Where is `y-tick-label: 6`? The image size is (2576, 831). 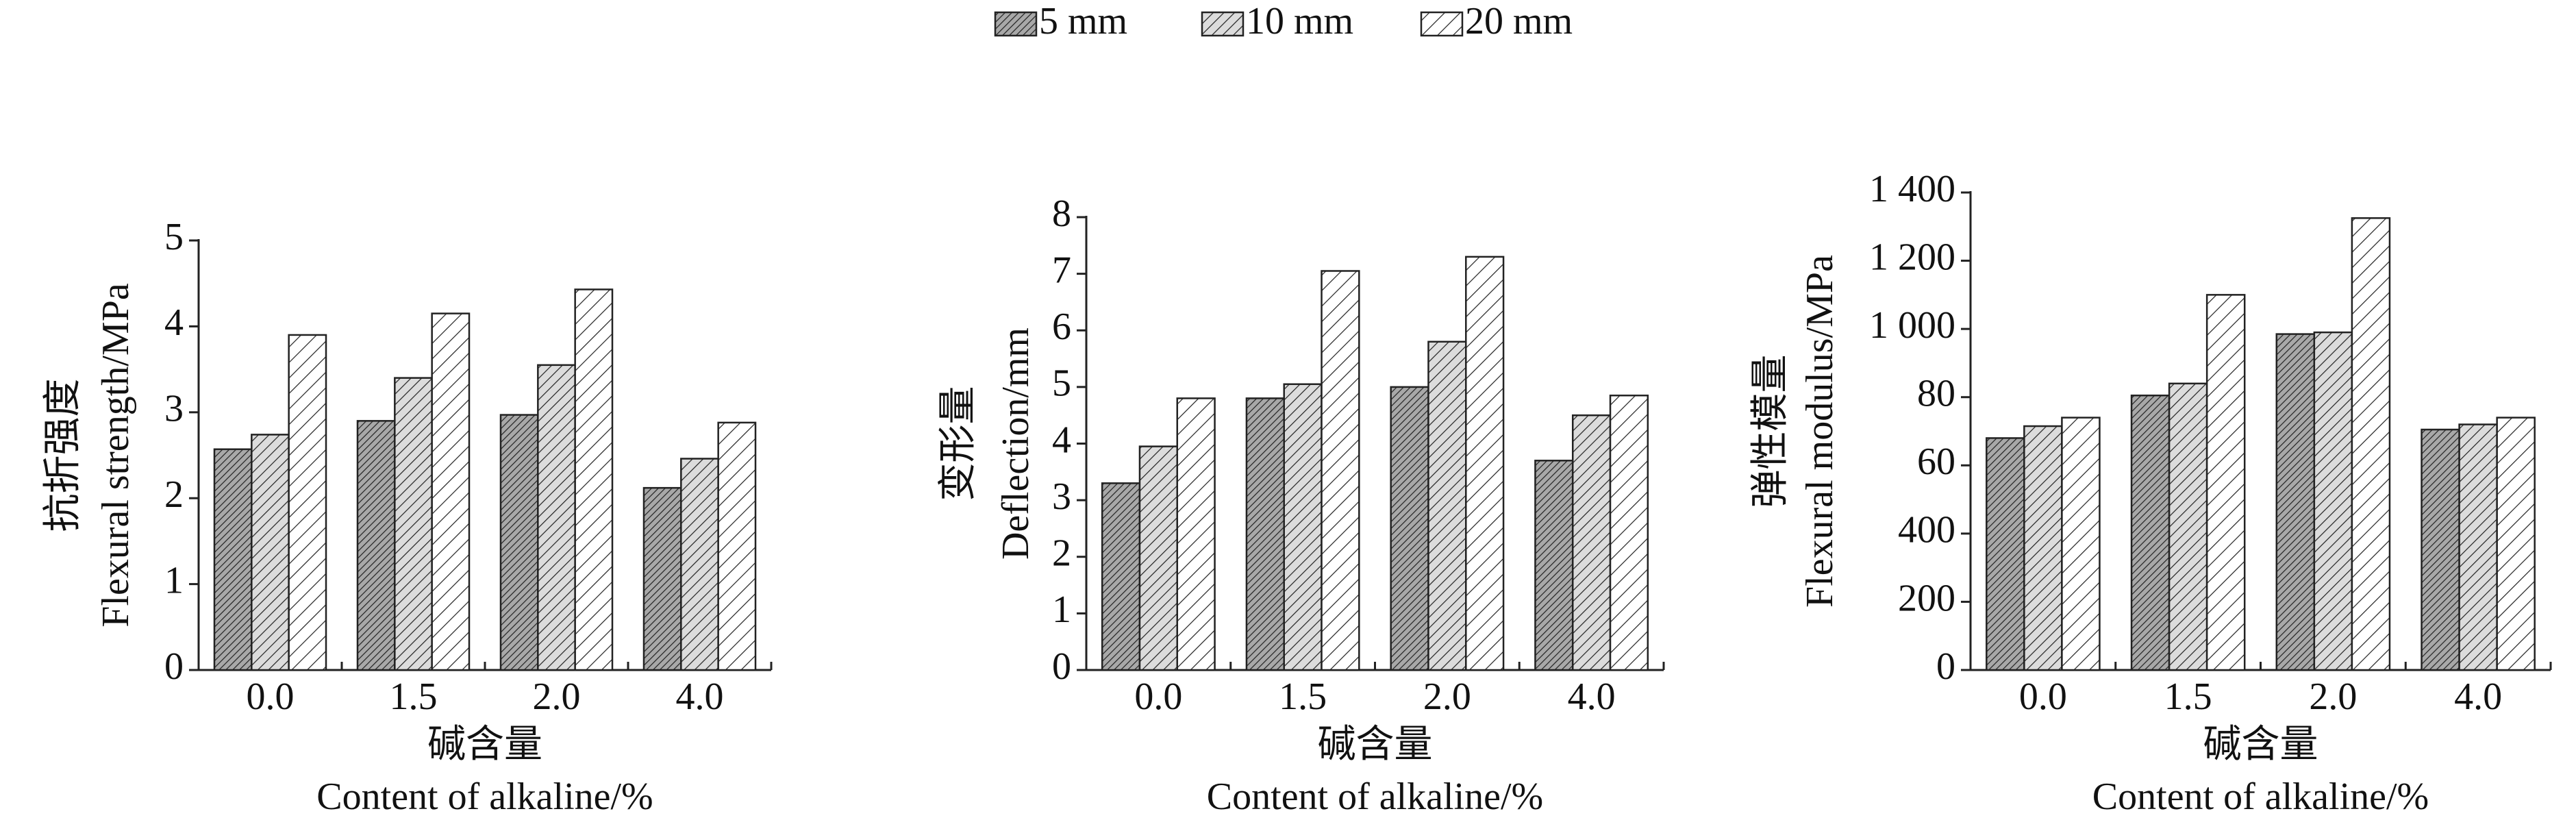
y-tick-label: 6 is located at coordinates (1061, 327).